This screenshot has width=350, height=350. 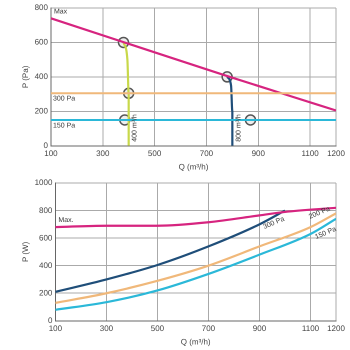 What do you see at coordinates (43, 183) in the screenshot?
I see `y-tick-label: 1000` at bounding box center [43, 183].